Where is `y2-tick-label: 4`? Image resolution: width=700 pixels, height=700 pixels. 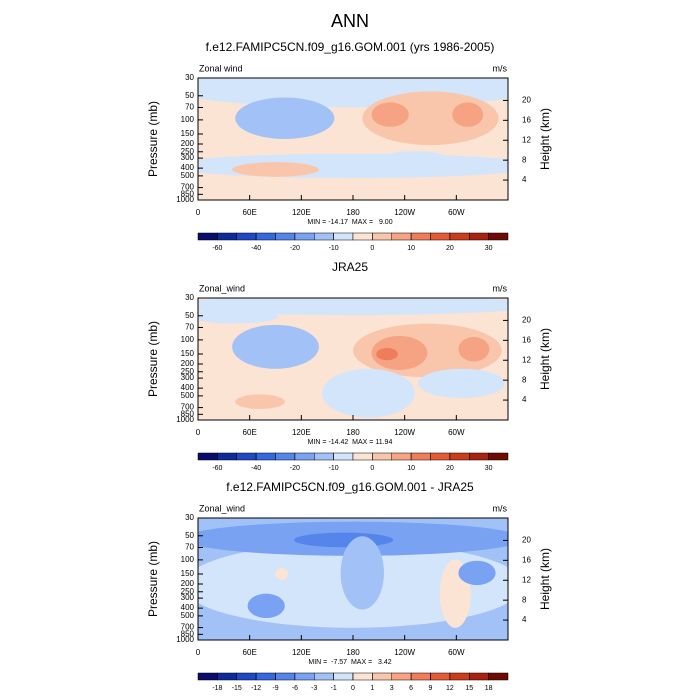
y2-tick-label: 4 is located at coordinates (524, 399).